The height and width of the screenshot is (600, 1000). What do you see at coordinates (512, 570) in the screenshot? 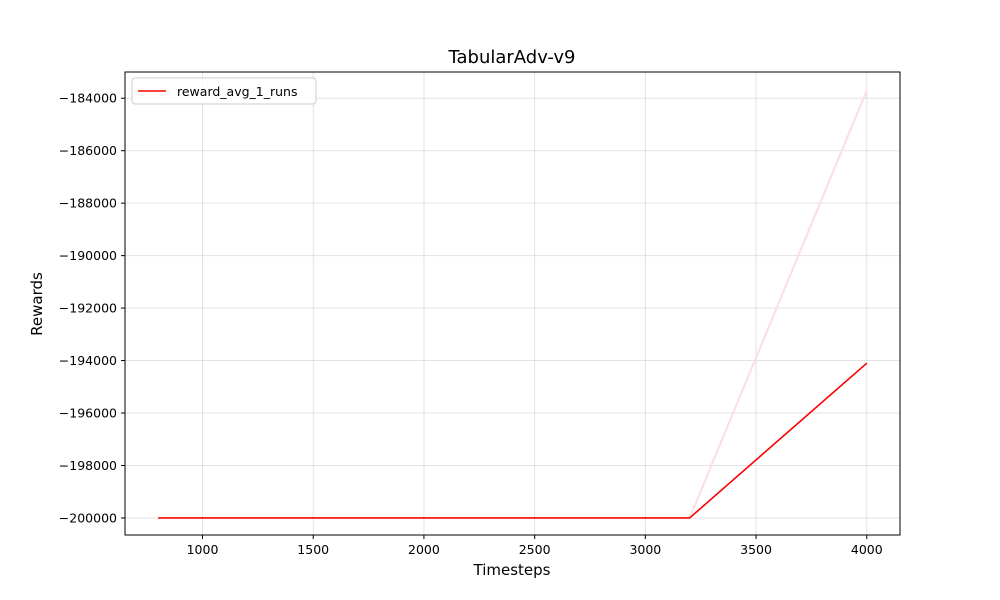
I see `x-axis-label: Timesteps` at bounding box center [512, 570].